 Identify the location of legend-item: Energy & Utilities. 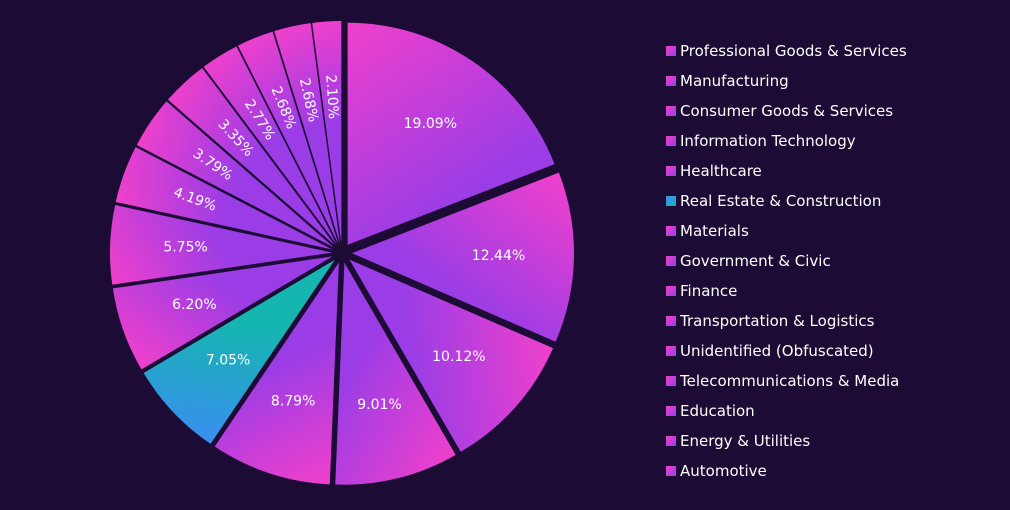
(836, 441).